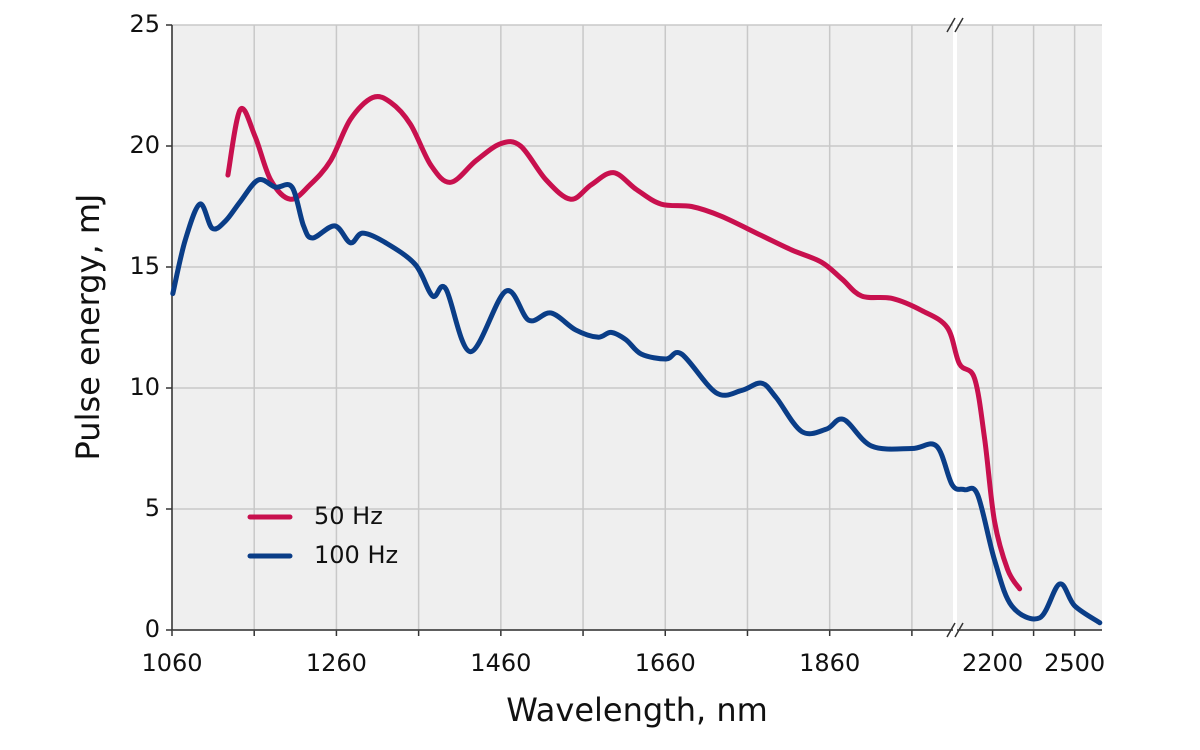 The height and width of the screenshot is (750, 1200). Describe the element at coordinates (348, 516) in the screenshot. I see `legend-label: 50 Hz` at that location.